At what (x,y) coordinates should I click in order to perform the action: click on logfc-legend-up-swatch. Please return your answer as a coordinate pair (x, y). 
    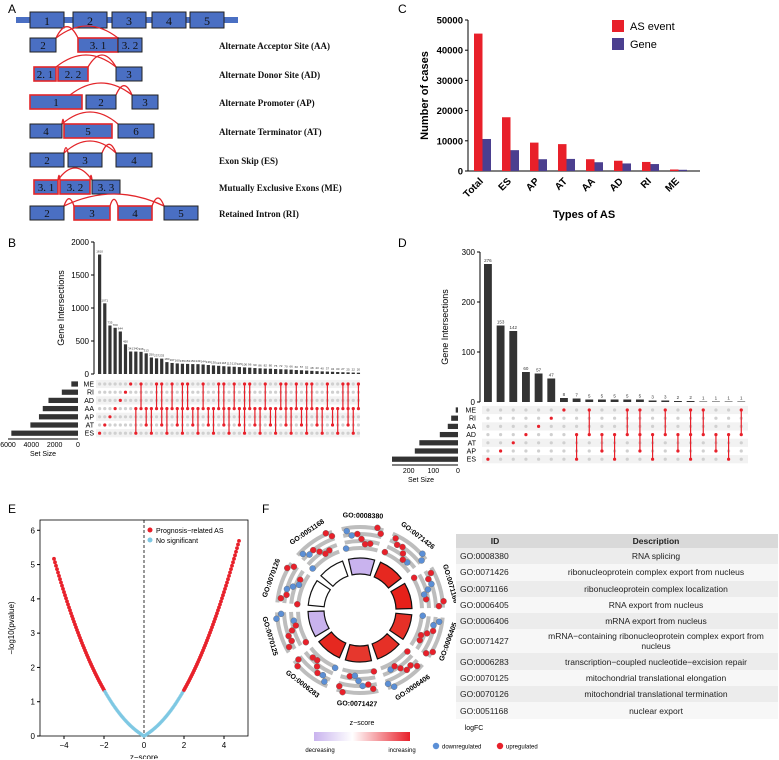
    Looking at the image, I should click on (500, 746).